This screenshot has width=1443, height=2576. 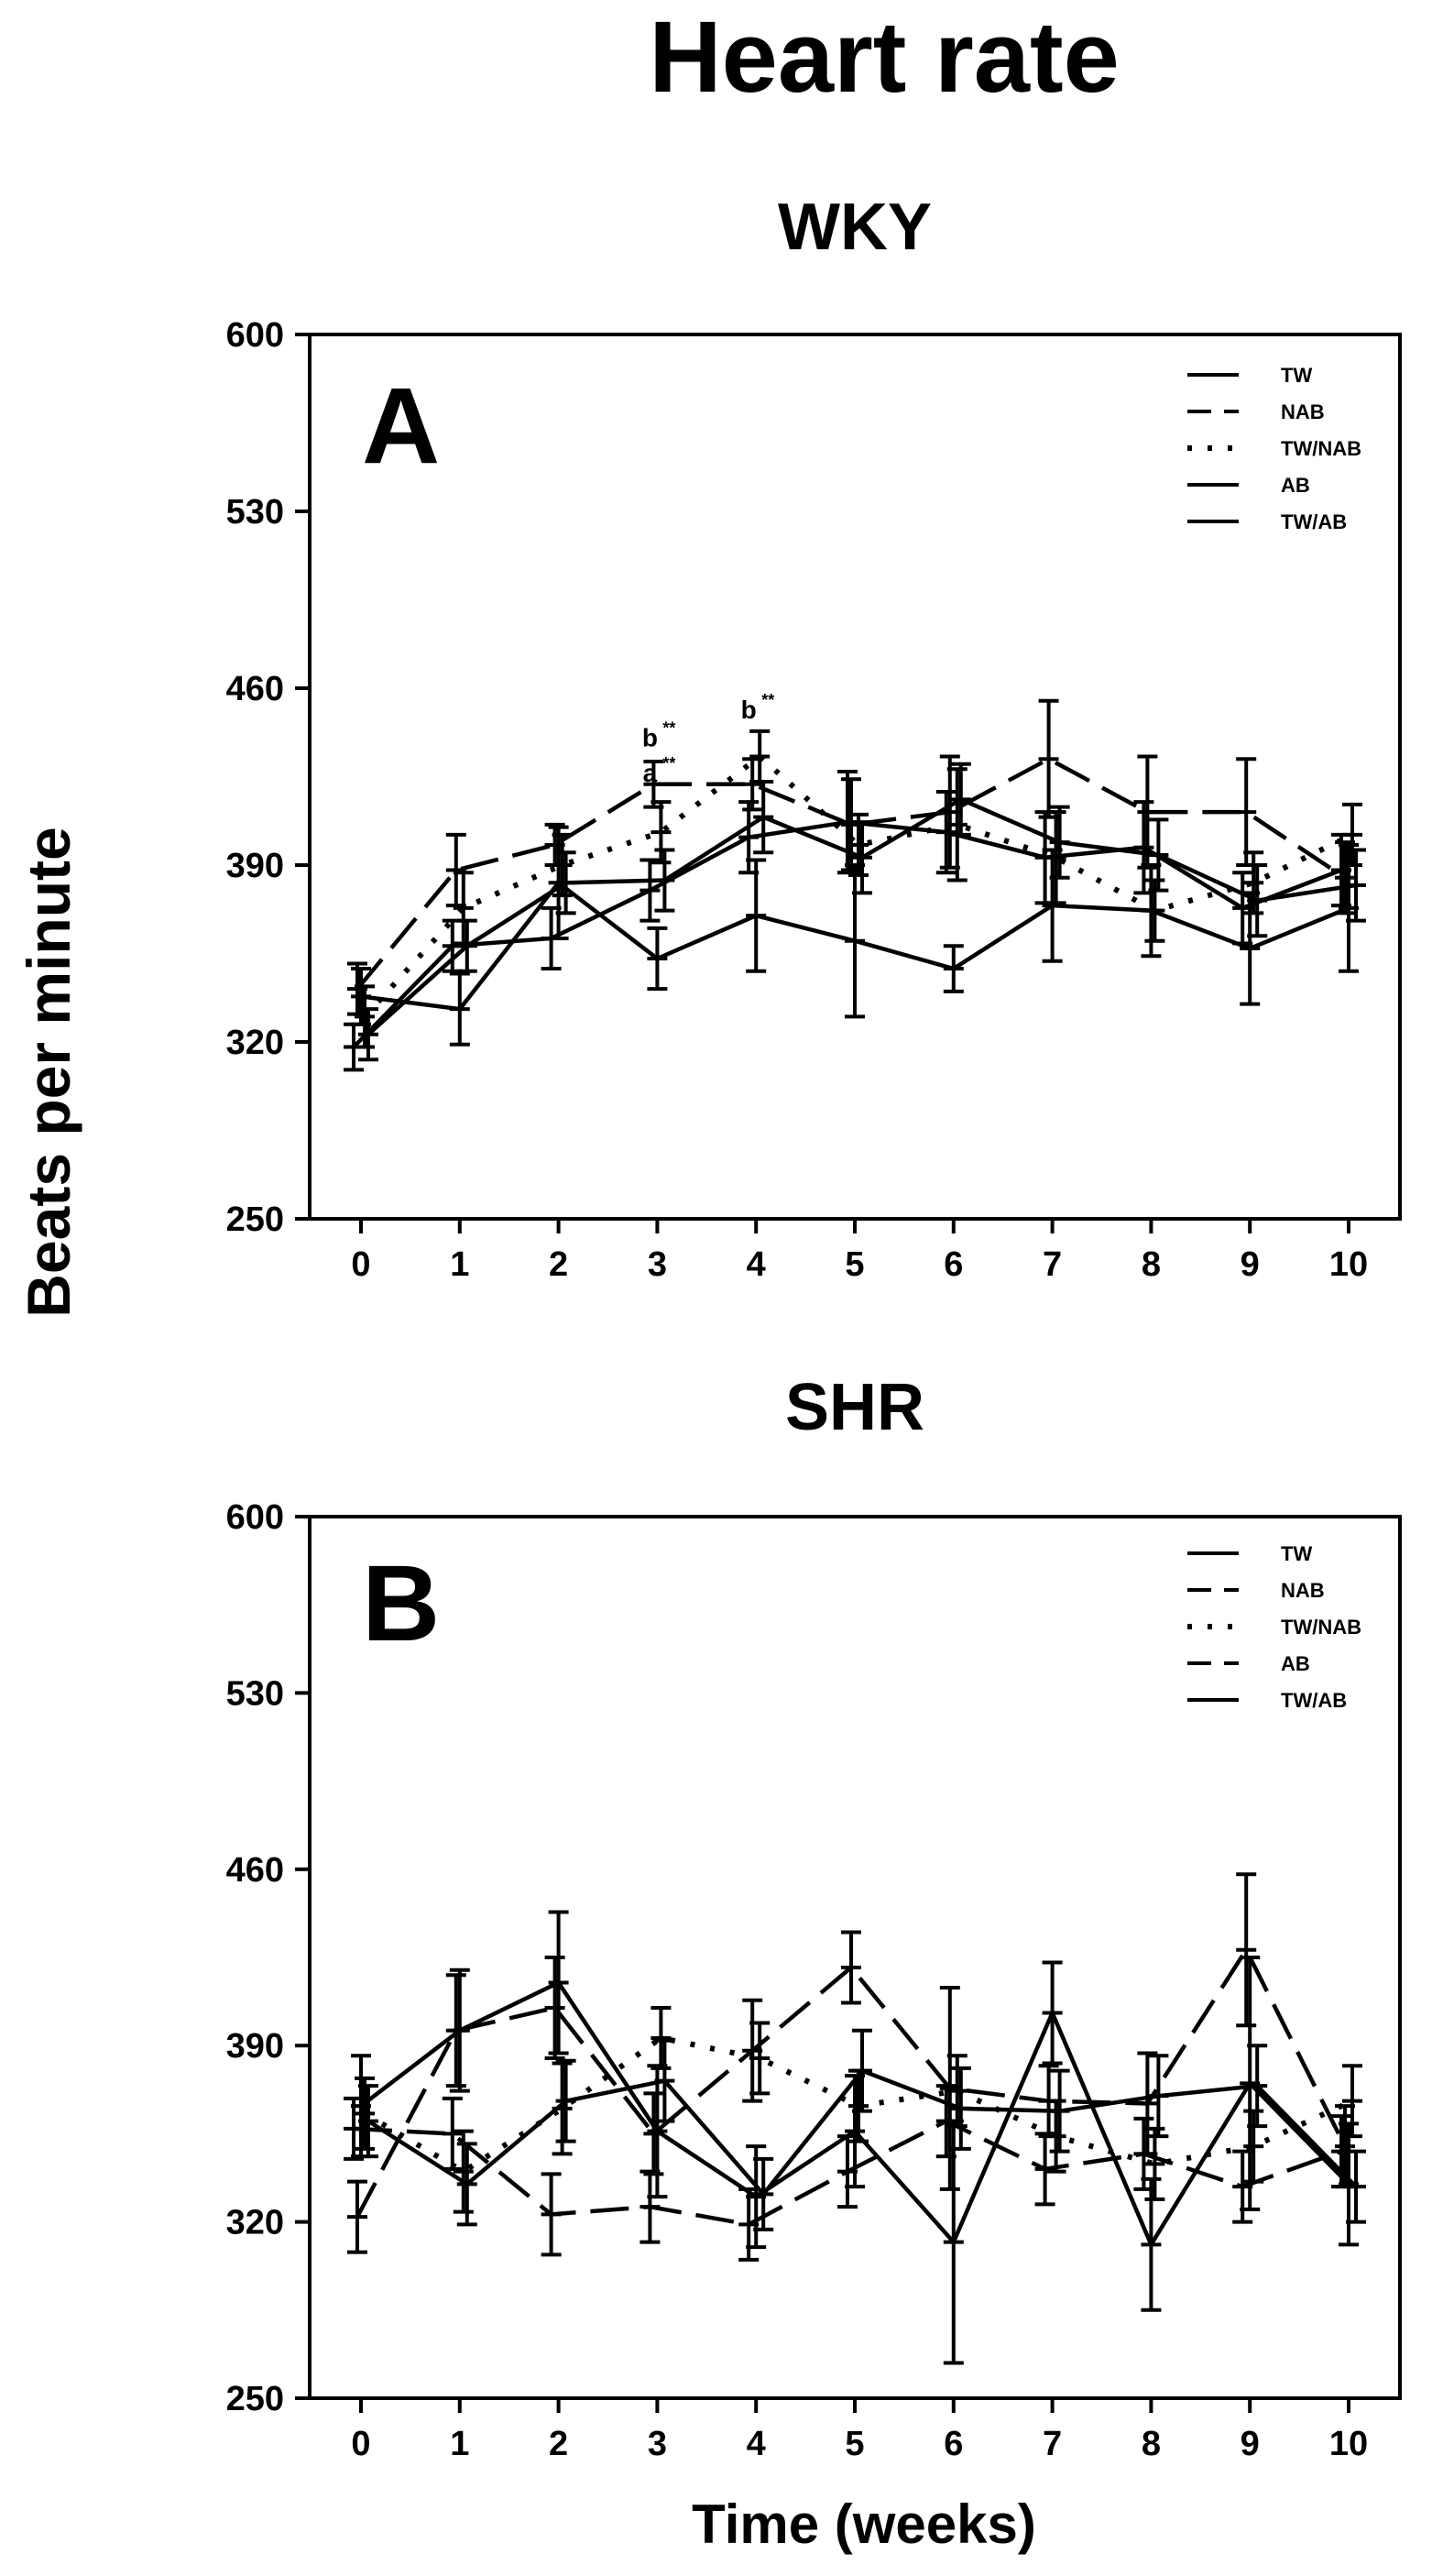 What do you see at coordinates (885, 57) in the screenshot?
I see `figure-title: Heart rate` at bounding box center [885, 57].